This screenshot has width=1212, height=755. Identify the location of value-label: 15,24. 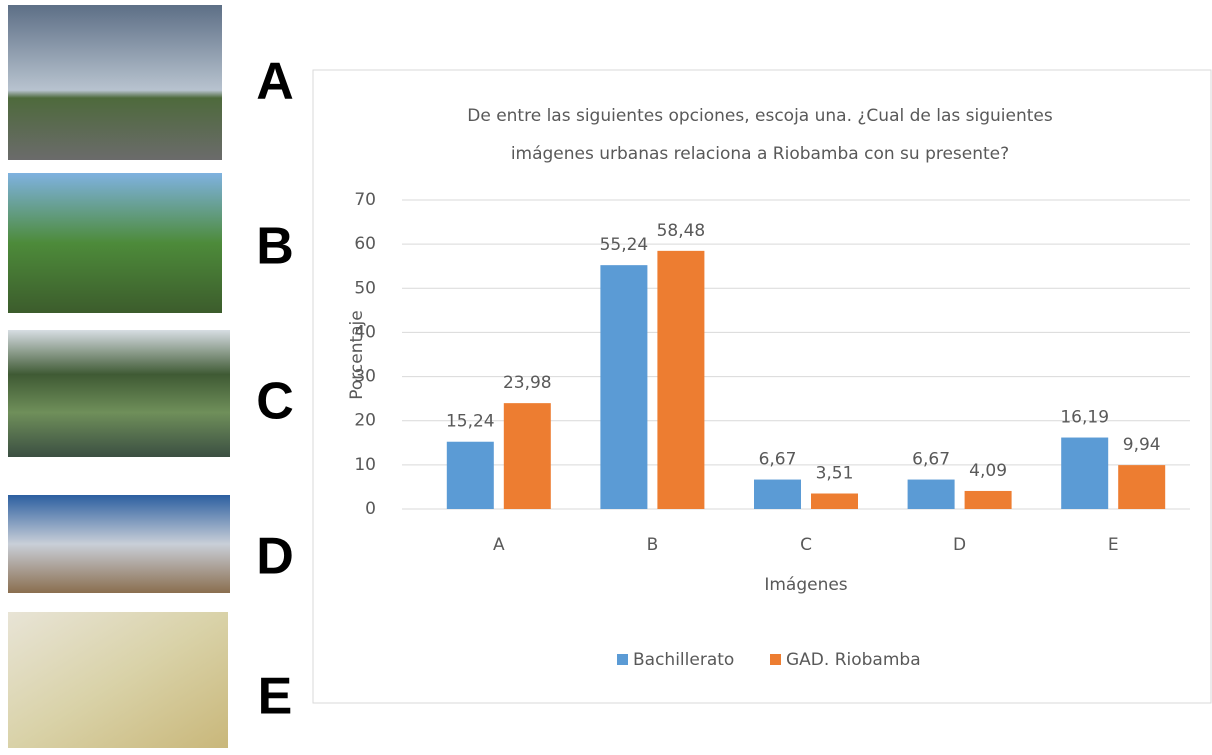
(470, 422).